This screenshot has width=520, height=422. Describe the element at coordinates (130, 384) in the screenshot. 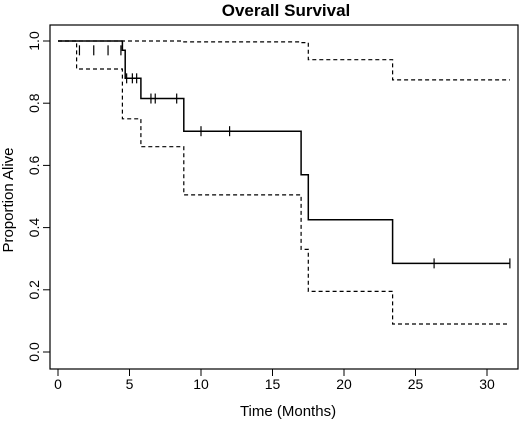

I see `x-tick-label: 5` at that location.